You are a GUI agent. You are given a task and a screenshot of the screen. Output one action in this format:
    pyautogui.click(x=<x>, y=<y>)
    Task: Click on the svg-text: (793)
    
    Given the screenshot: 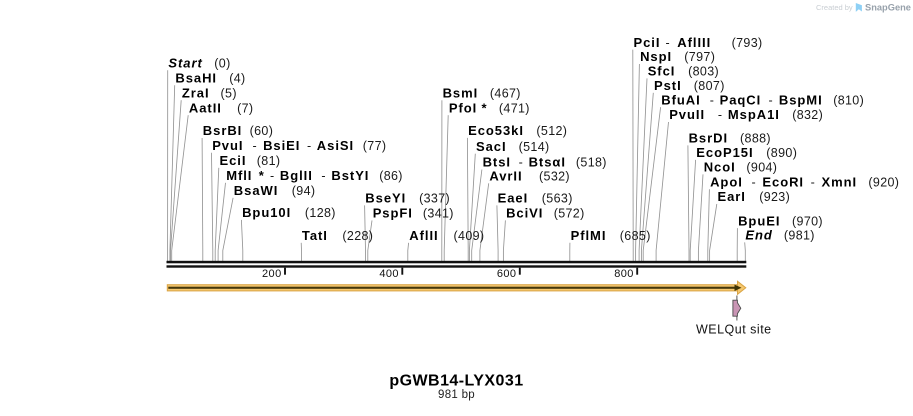 What is the action you would take?
    pyautogui.click(x=747, y=43)
    